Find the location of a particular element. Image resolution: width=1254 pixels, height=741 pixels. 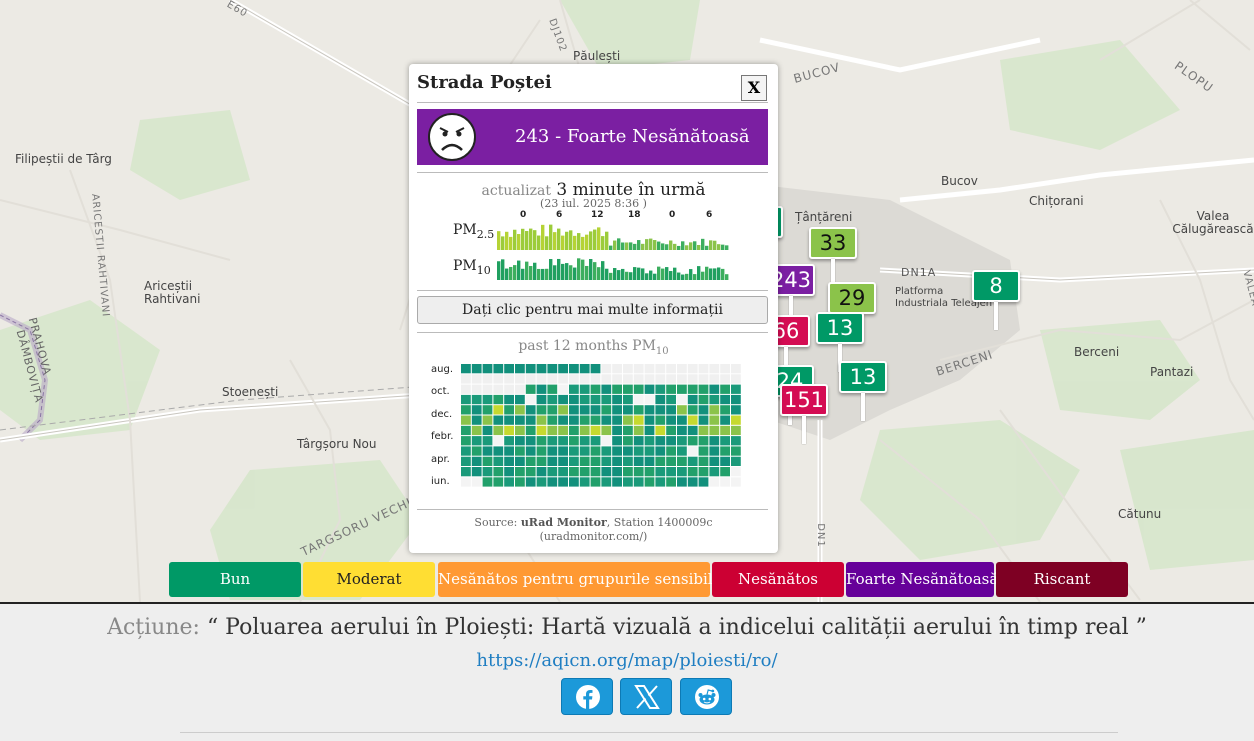

place-label: Bucov is located at coordinates (959, 181).